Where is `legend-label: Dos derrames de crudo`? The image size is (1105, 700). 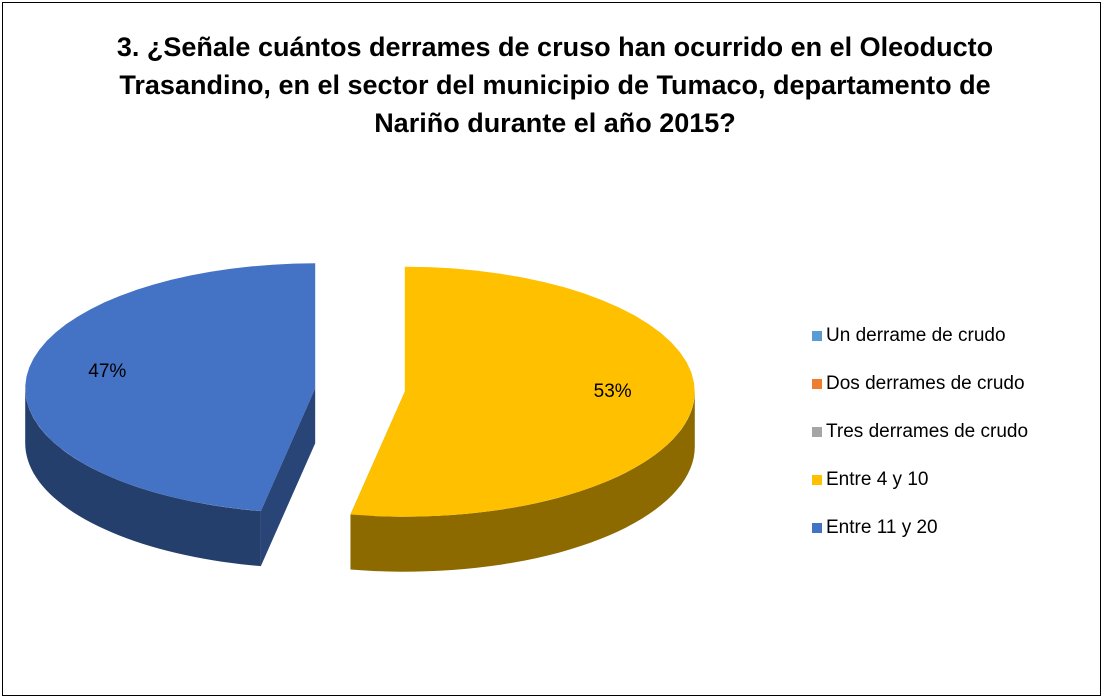 legend-label: Dos derrames de crudo is located at coordinates (925, 383).